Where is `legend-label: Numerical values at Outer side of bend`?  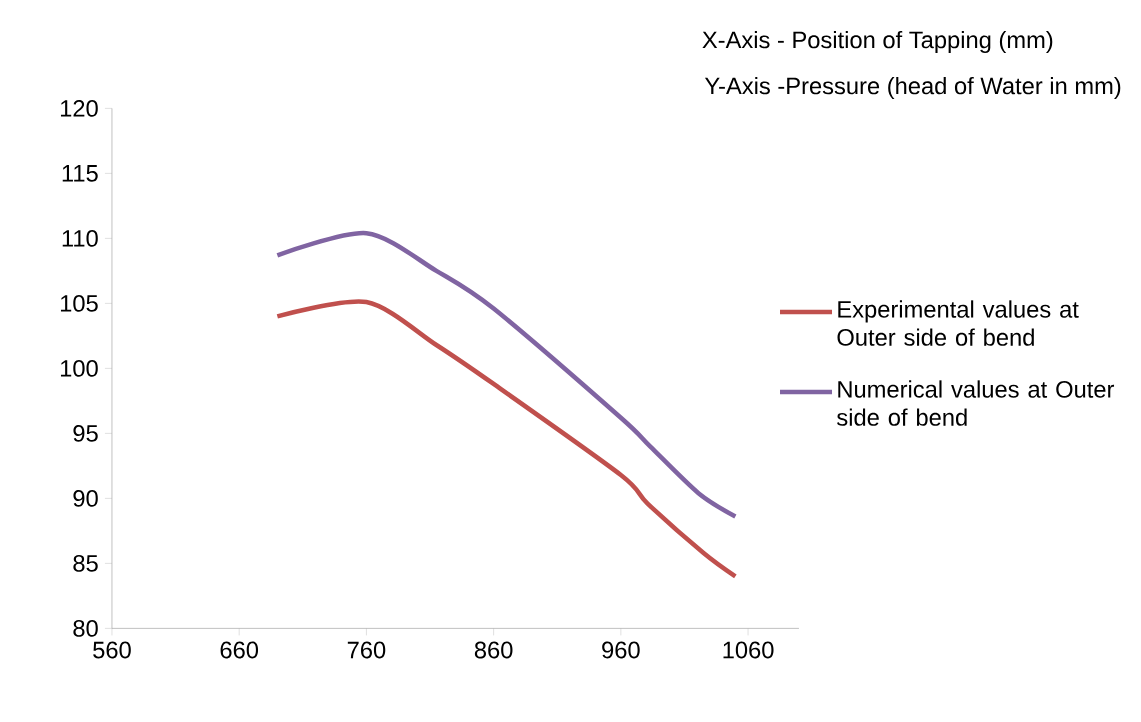 legend-label: Numerical values at Outer side of bend is located at coordinates (976, 403).